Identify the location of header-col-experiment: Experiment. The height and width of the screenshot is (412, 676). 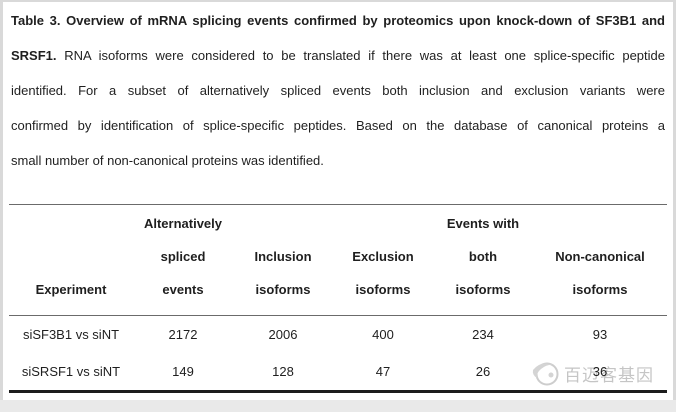
(71, 256).